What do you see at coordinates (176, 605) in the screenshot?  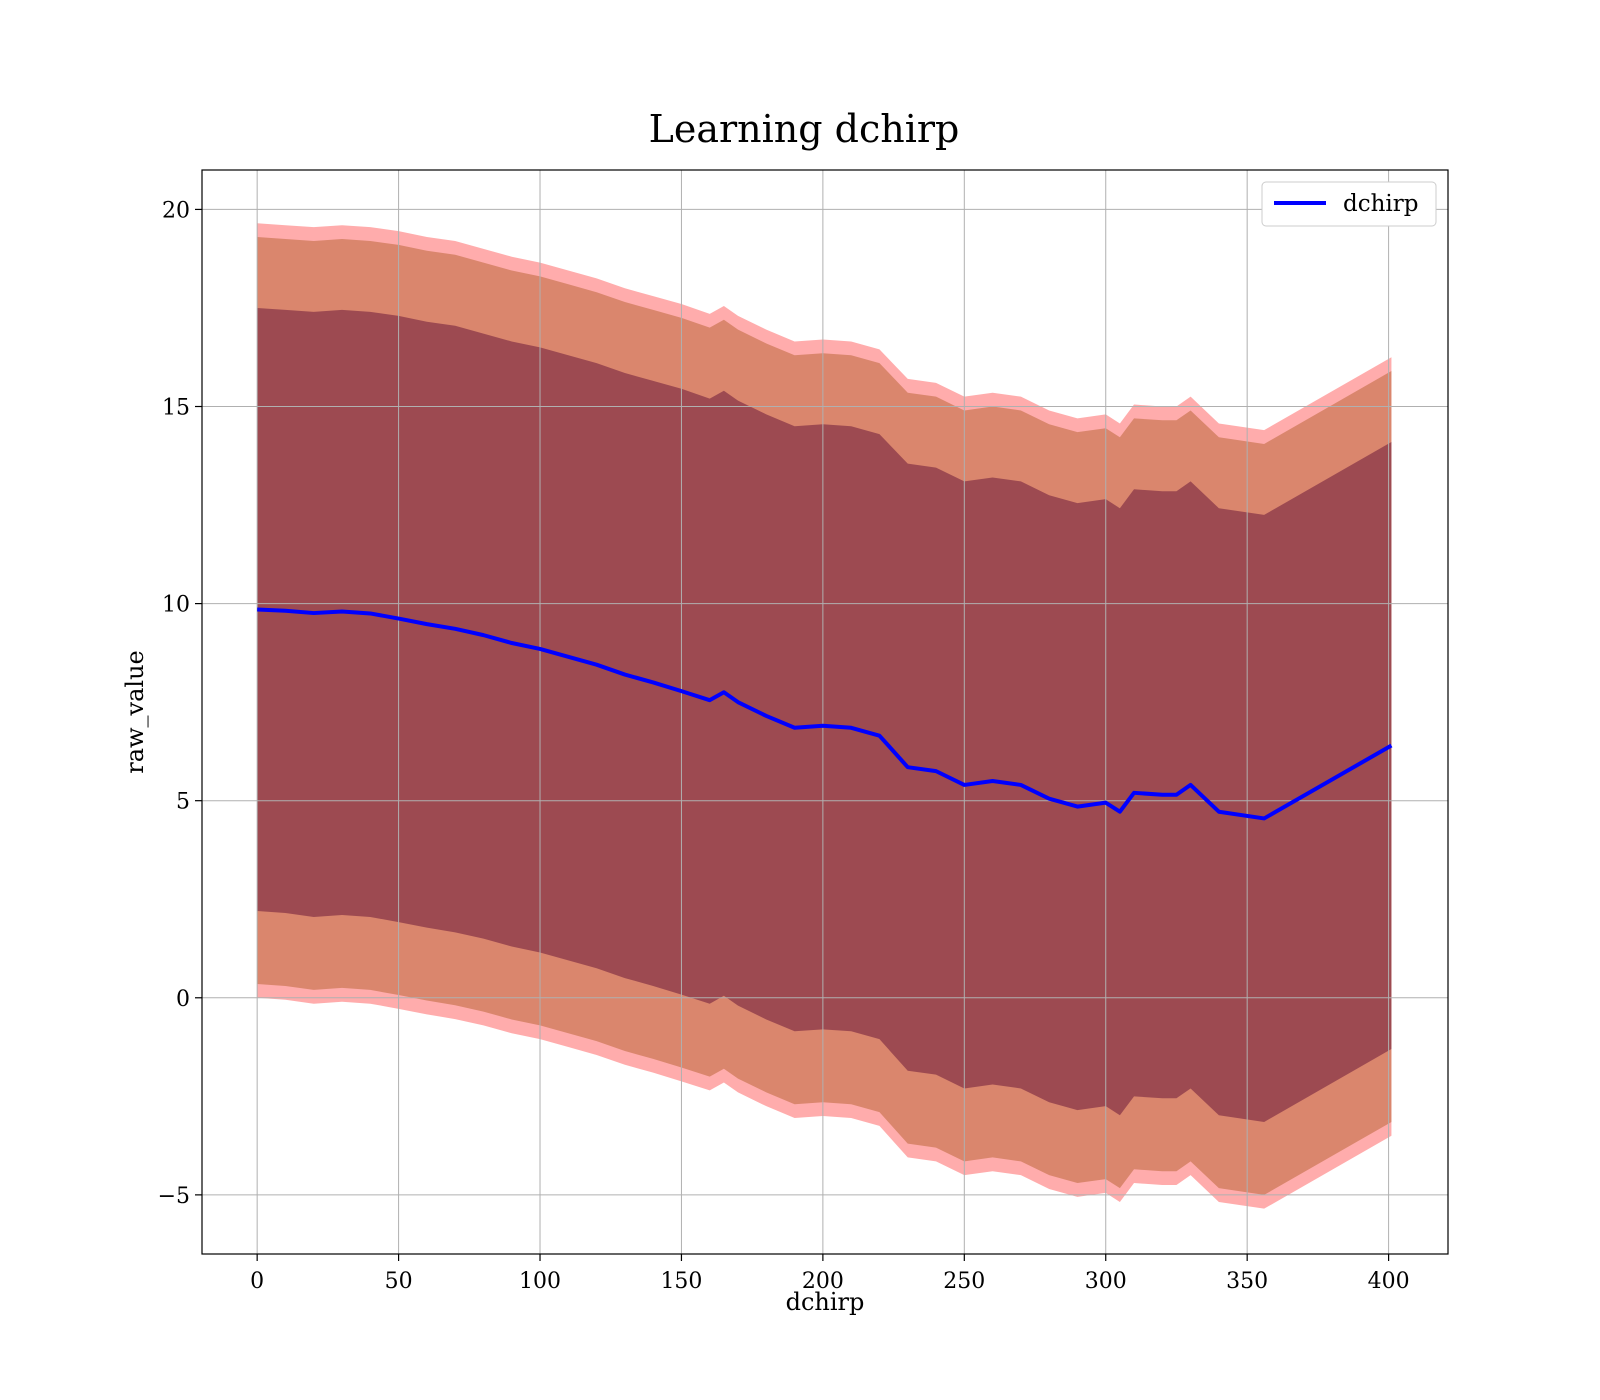 I see `y-tick-label-3: 10` at bounding box center [176, 605].